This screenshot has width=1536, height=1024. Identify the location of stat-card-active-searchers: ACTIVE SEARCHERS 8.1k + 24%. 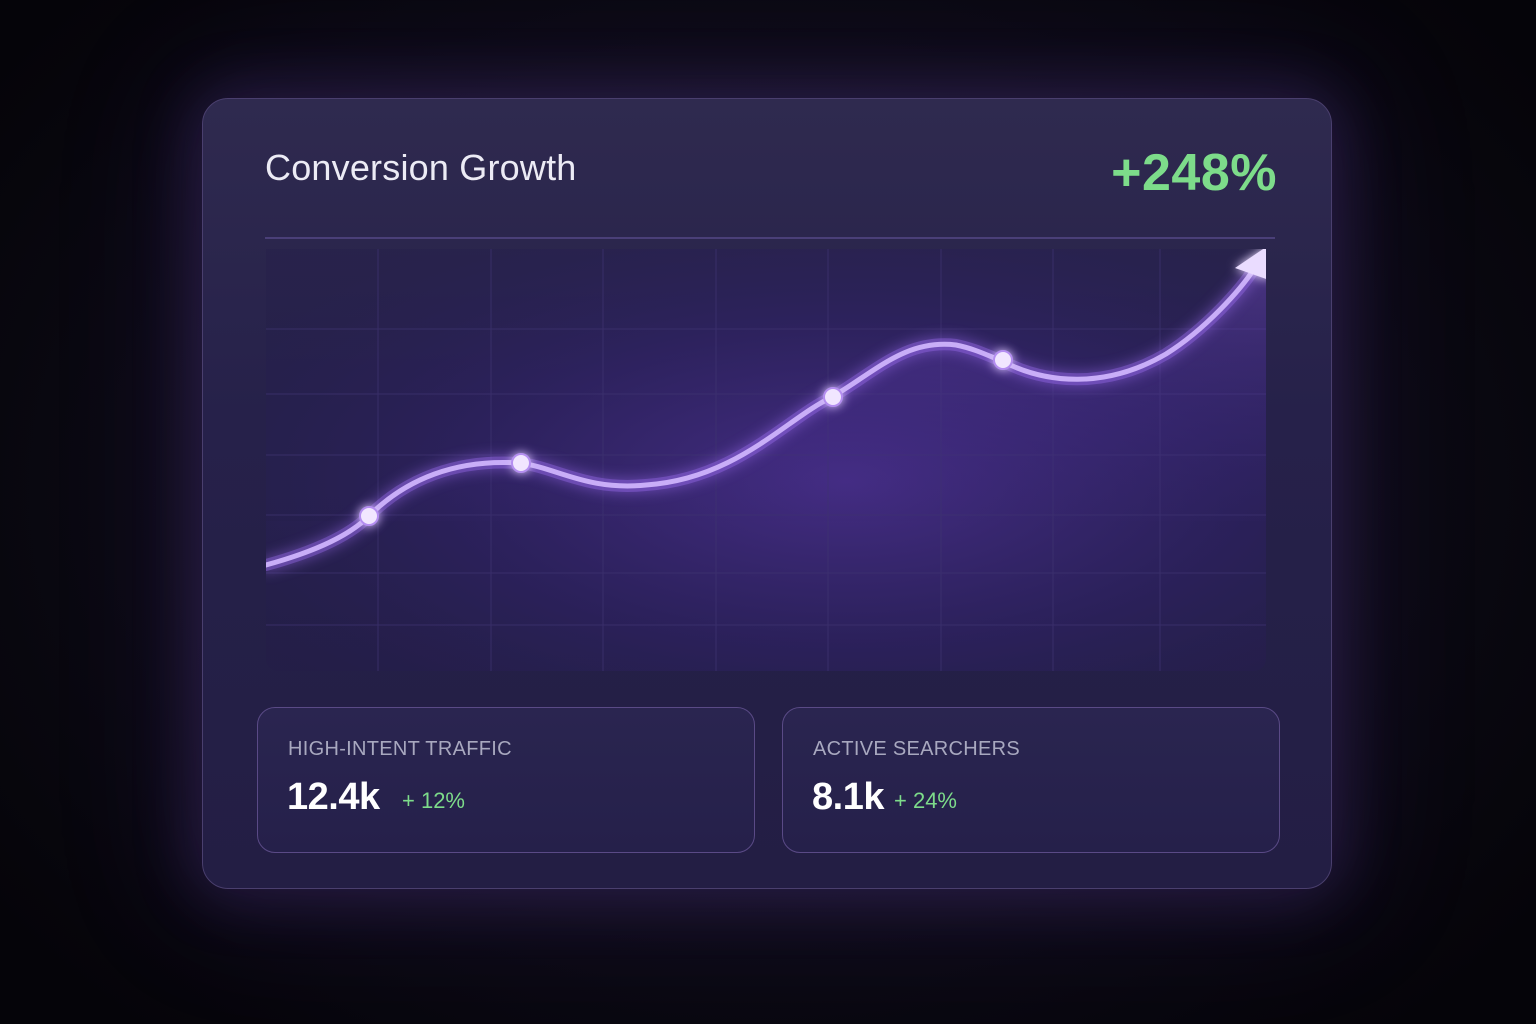
(1031, 780).